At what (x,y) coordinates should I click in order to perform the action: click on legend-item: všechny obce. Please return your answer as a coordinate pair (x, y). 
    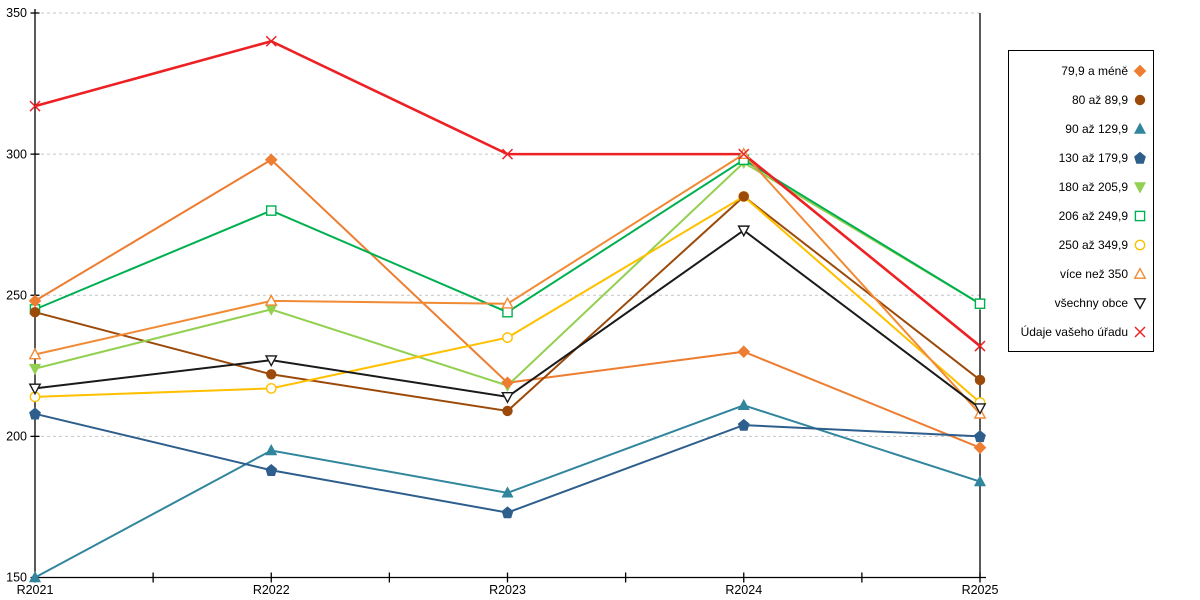
    Looking at the image, I should click on (1079, 302).